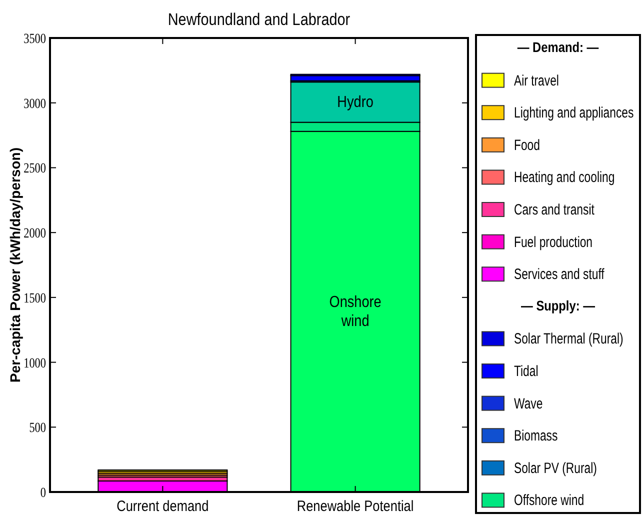 Image resolution: width=642 pixels, height=515 pixels. What do you see at coordinates (43, 492) in the screenshot?
I see `y-tick-label: 0` at bounding box center [43, 492].